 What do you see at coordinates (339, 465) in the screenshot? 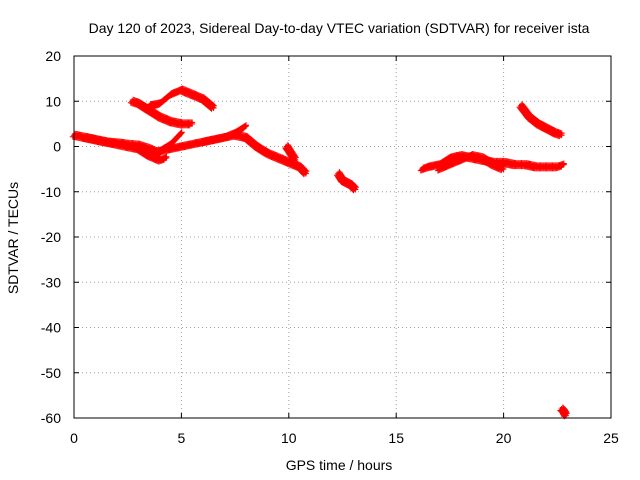
I see `x-axis-label: GPS time / hours` at bounding box center [339, 465].